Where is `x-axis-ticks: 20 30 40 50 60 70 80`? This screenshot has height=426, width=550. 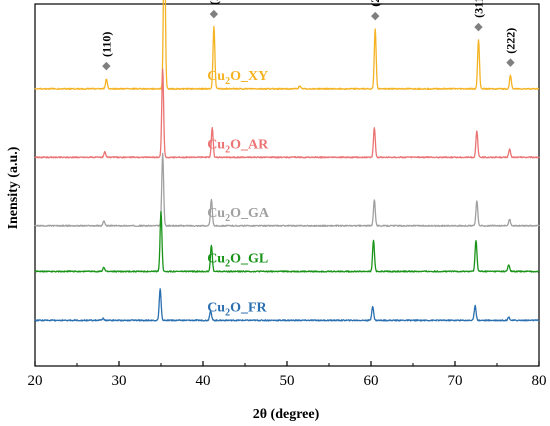
x-axis-ticks: 20 30 40 50 60 70 80 is located at coordinates (287, 375).